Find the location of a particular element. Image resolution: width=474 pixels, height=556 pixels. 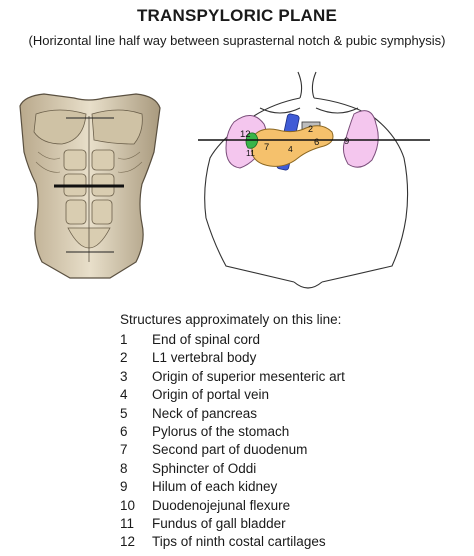

list-item: 12 Tips of ninth costal cartilages is located at coordinates (232, 542).